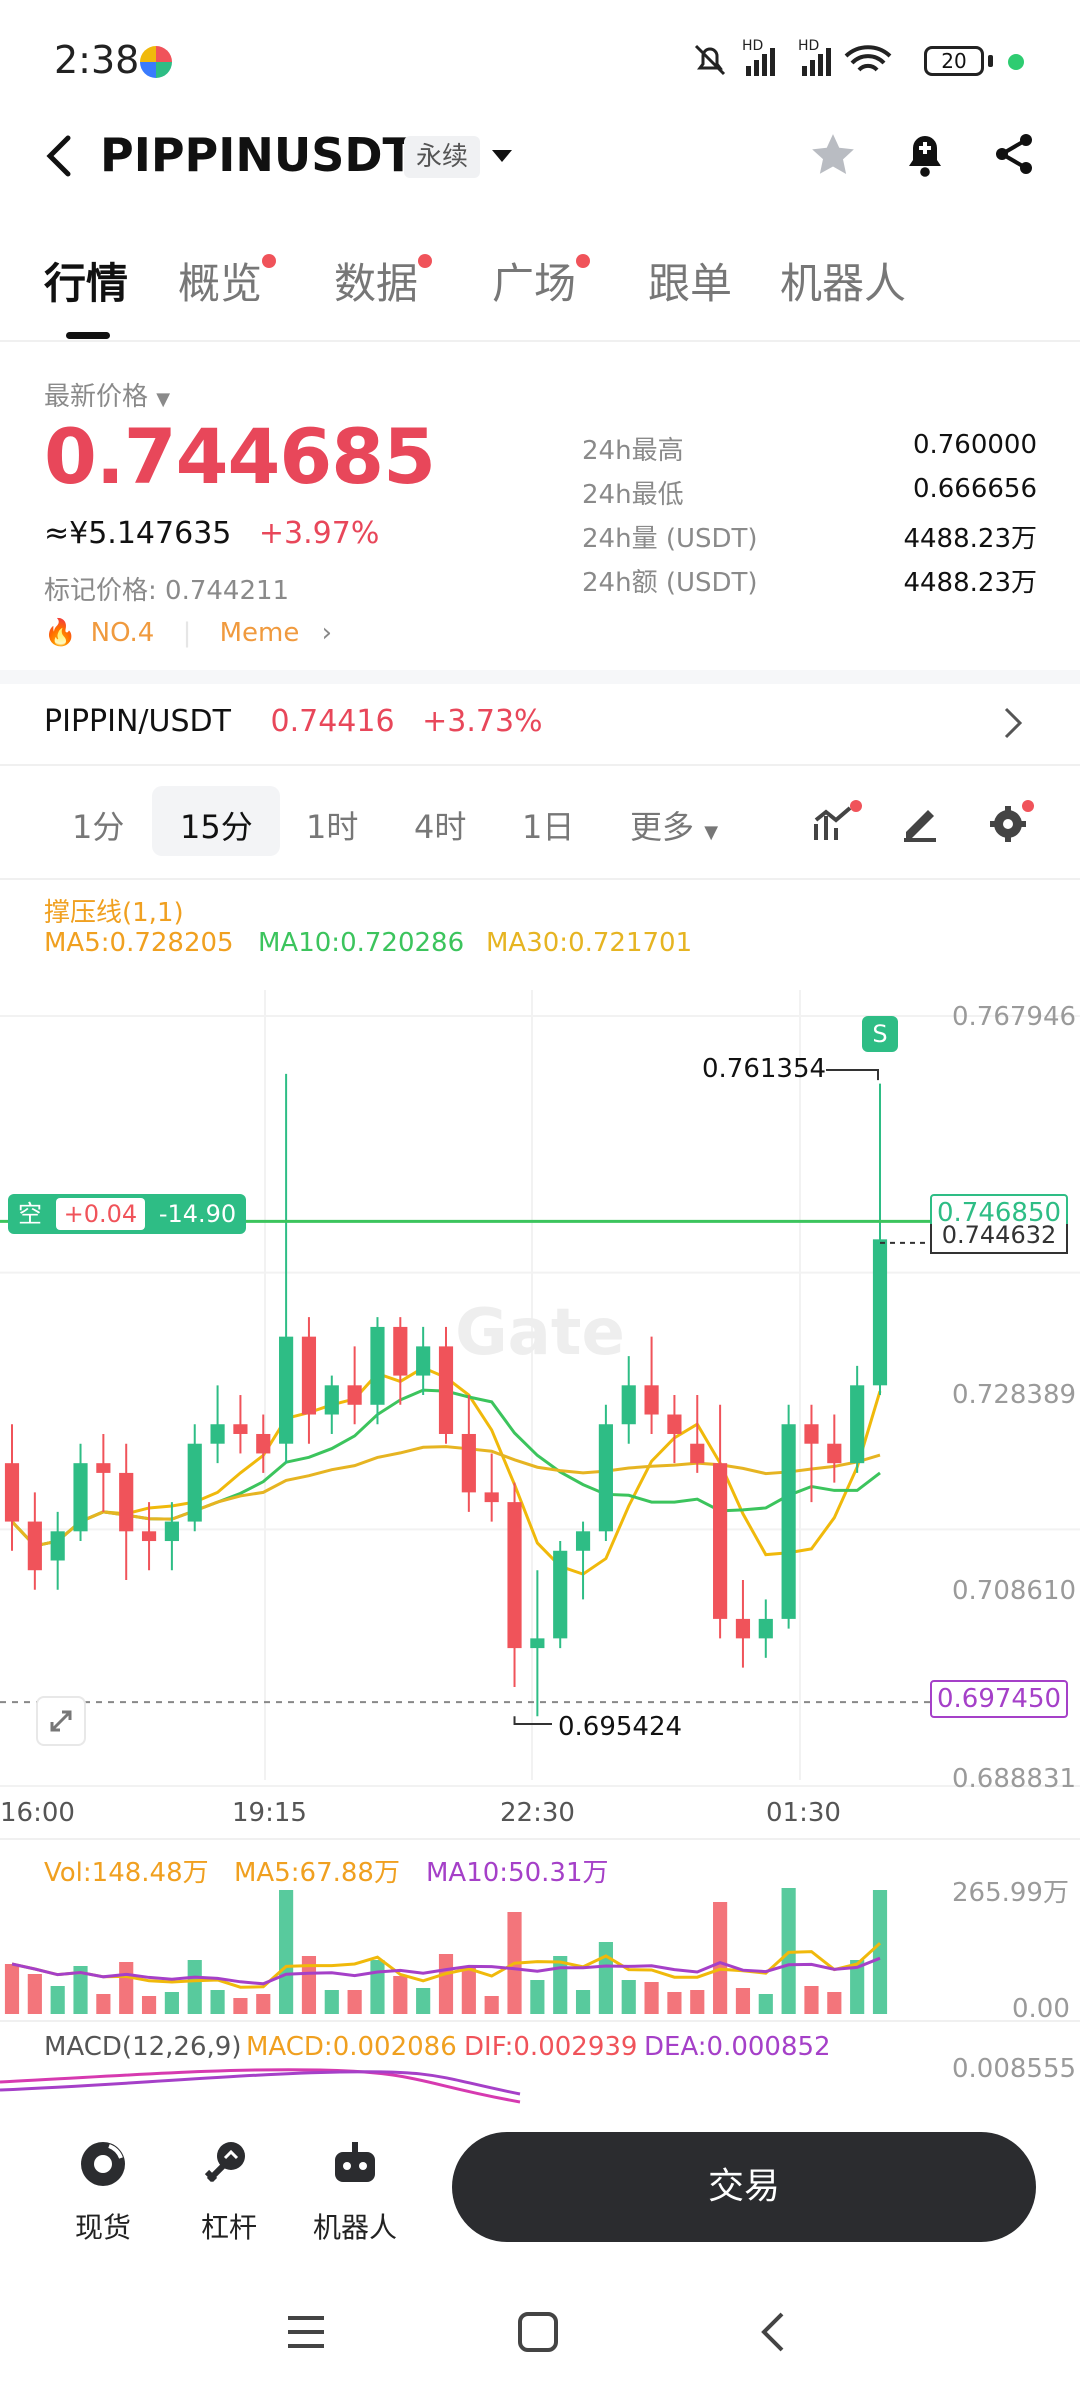 The image size is (1080, 2400). What do you see at coordinates (306, 2332) in the screenshot?
I see `menu-icon` at bounding box center [306, 2332].